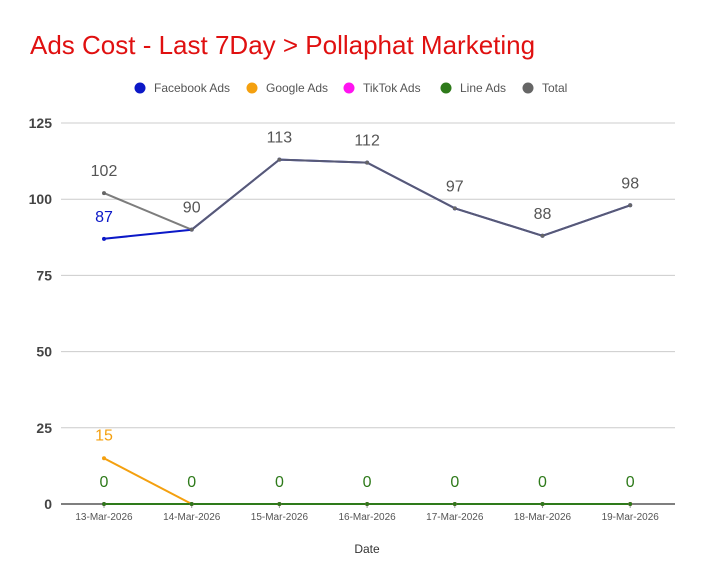 The height and width of the screenshot is (585, 704). What do you see at coordinates (41, 199) in the screenshot?
I see `y-tick-label: 100` at bounding box center [41, 199].